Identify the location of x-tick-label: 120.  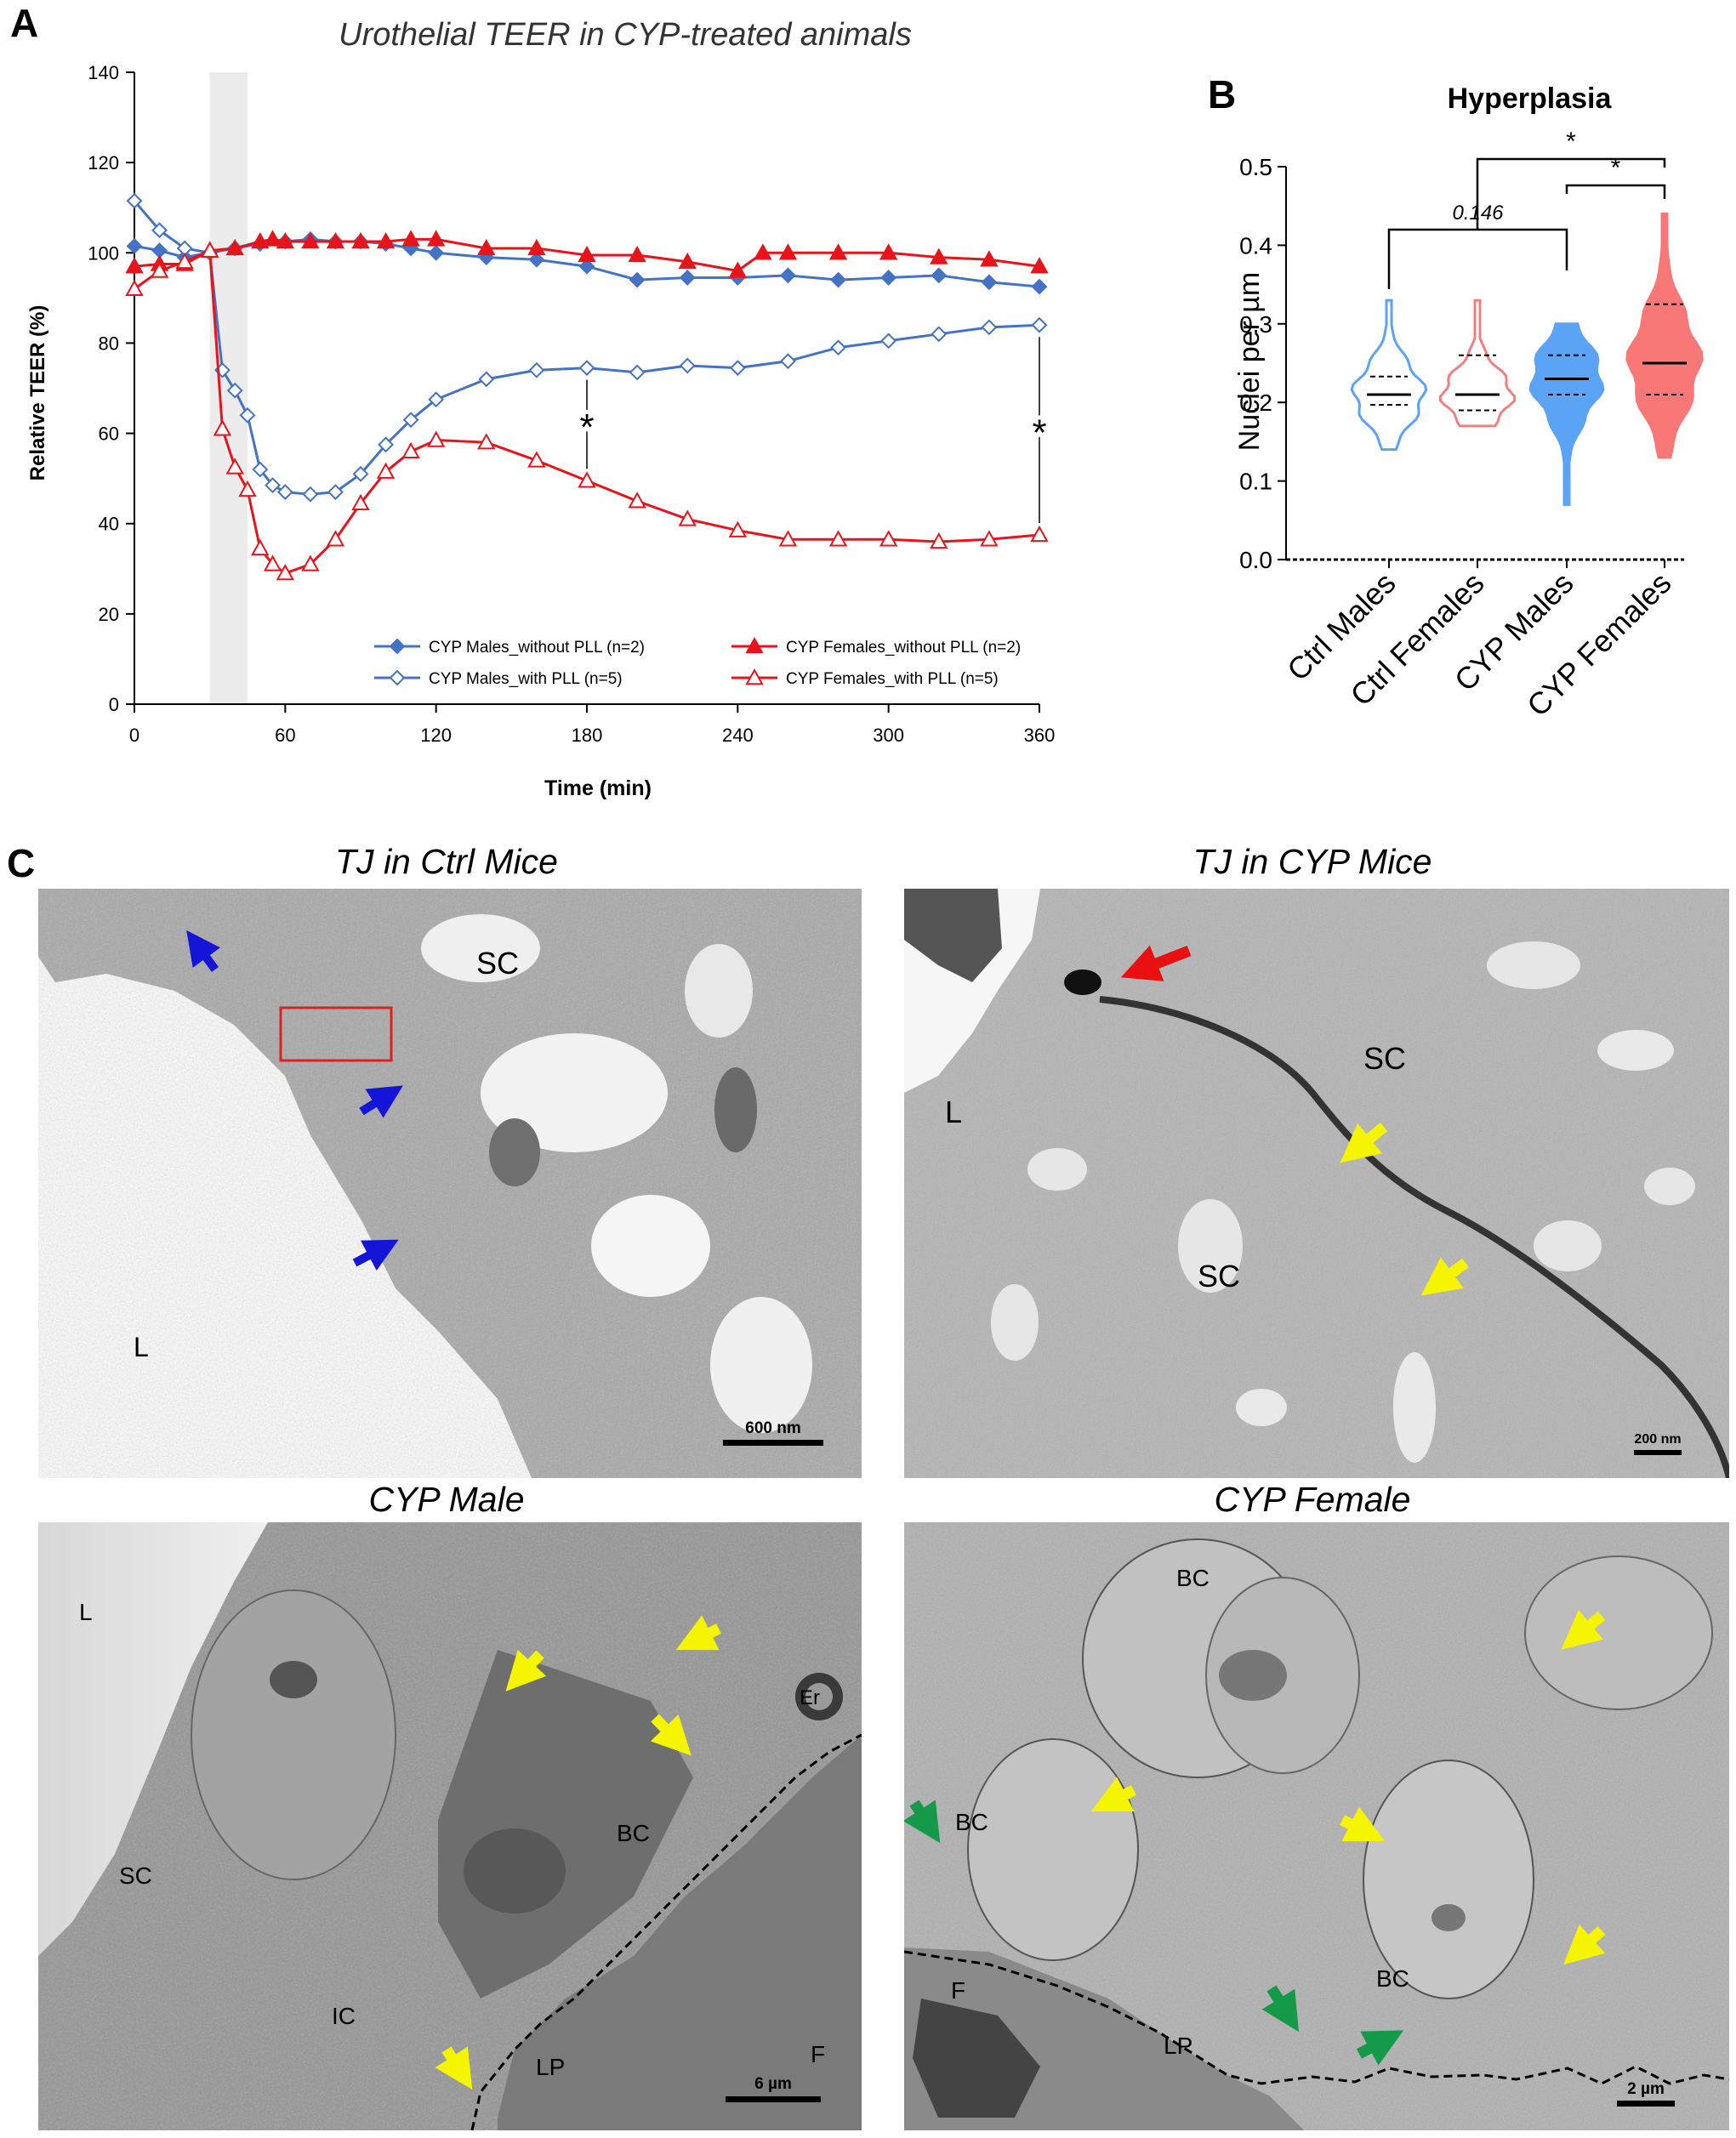
(436, 736).